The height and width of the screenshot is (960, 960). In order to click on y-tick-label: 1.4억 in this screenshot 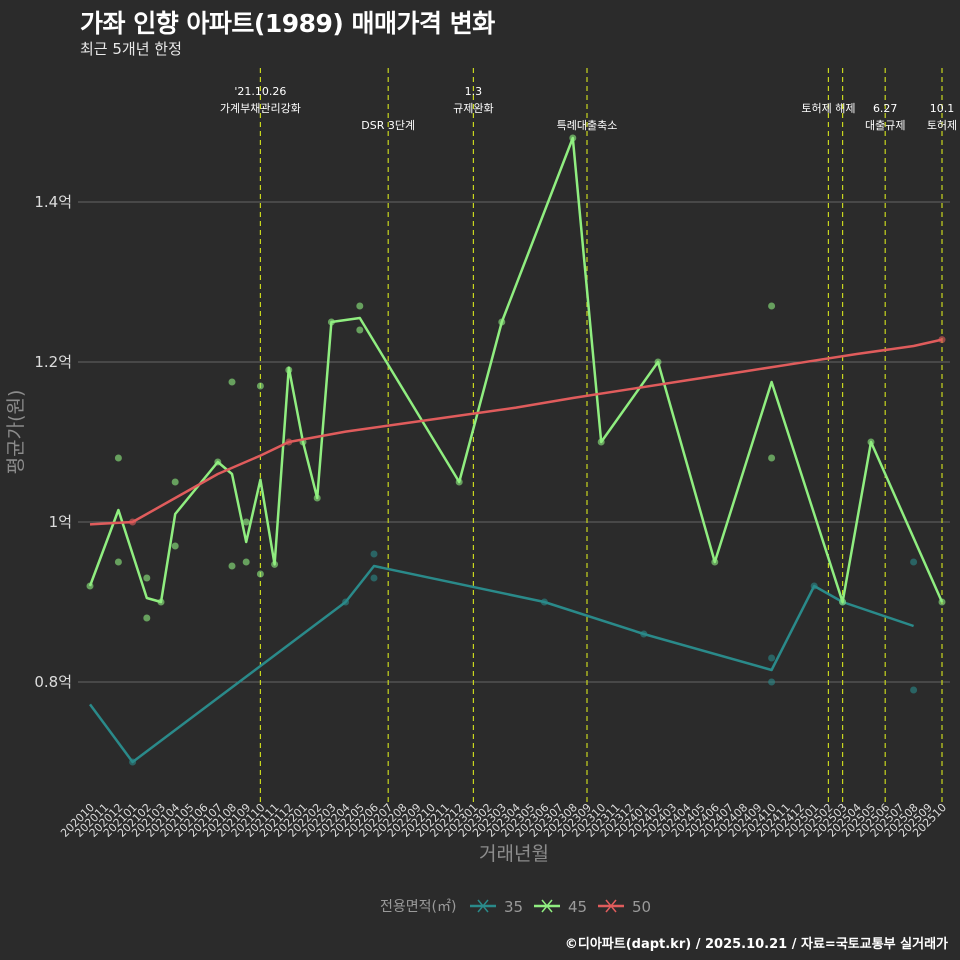, I will do `click(53, 202)`.